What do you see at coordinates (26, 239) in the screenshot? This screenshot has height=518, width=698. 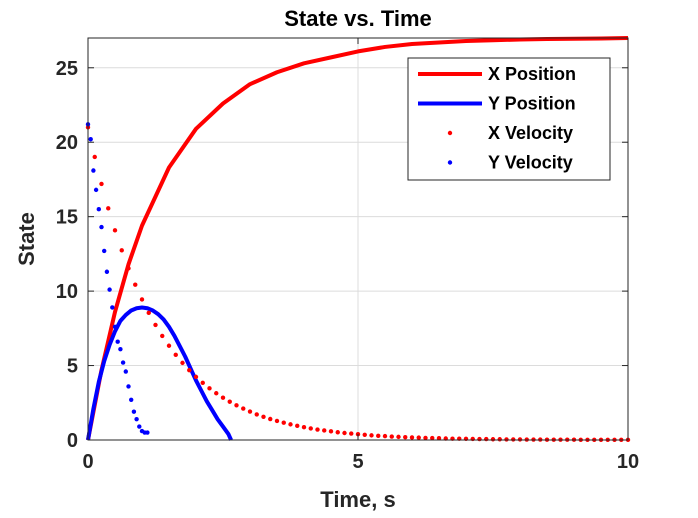 I see `y-axis-label: State` at bounding box center [26, 239].